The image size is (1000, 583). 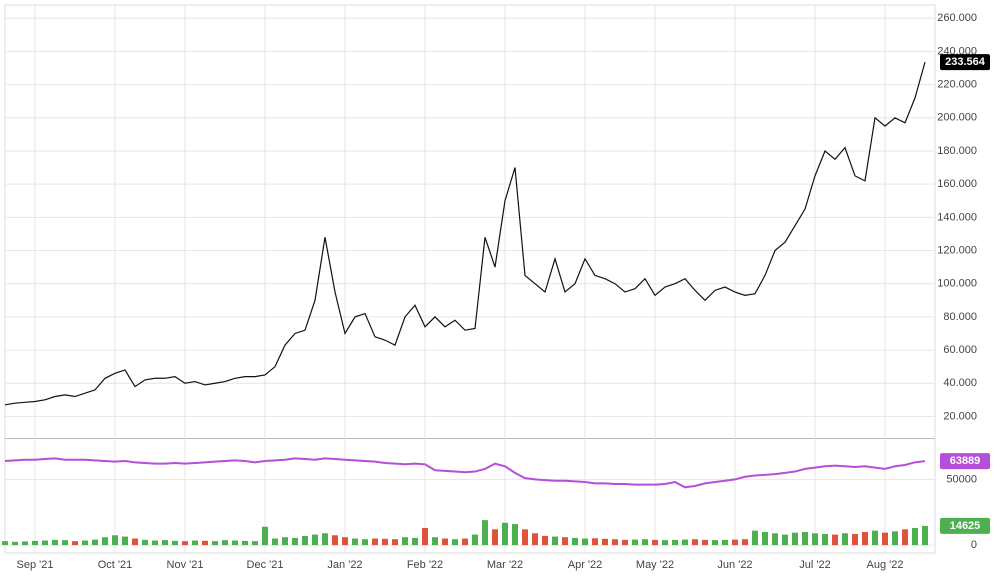 I want to click on x-tick-label: Dec '21, so click(x=265, y=565).